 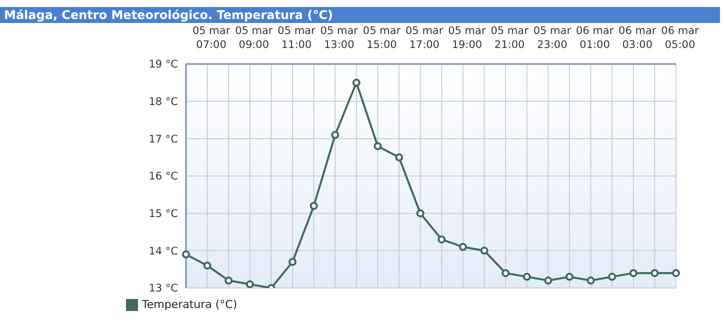 I want to click on x-tick-label: 05 mar 19:00, so click(x=467, y=38).